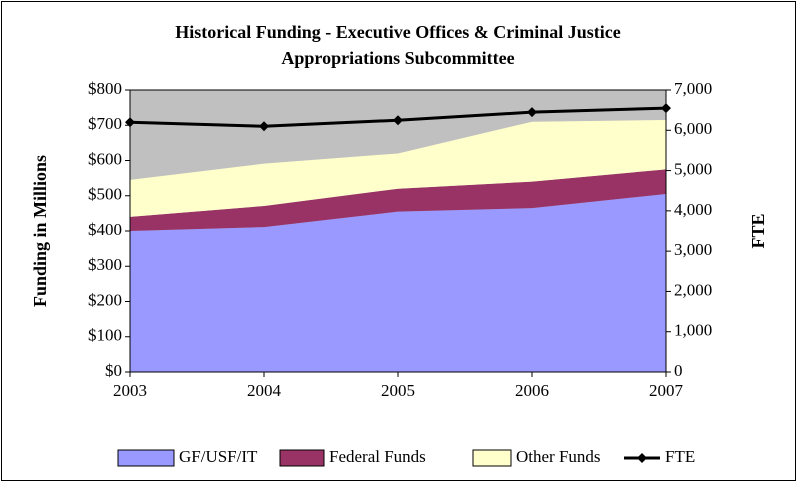  I want to click on chart-subtitle: Appropriations Subcommittee, so click(397, 58).